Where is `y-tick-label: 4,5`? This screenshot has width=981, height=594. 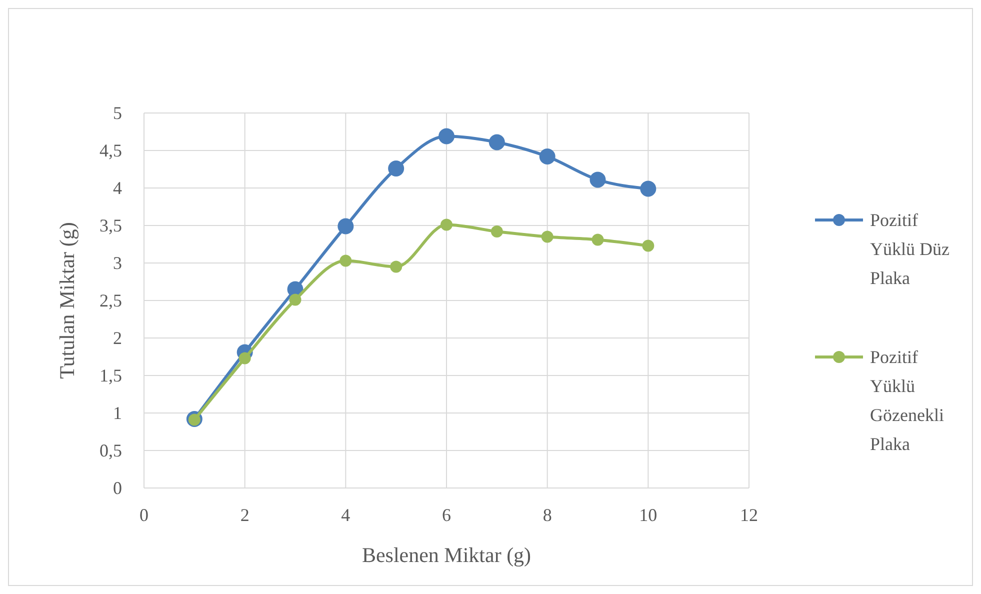 y-tick-label: 4,5 is located at coordinates (111, 150).